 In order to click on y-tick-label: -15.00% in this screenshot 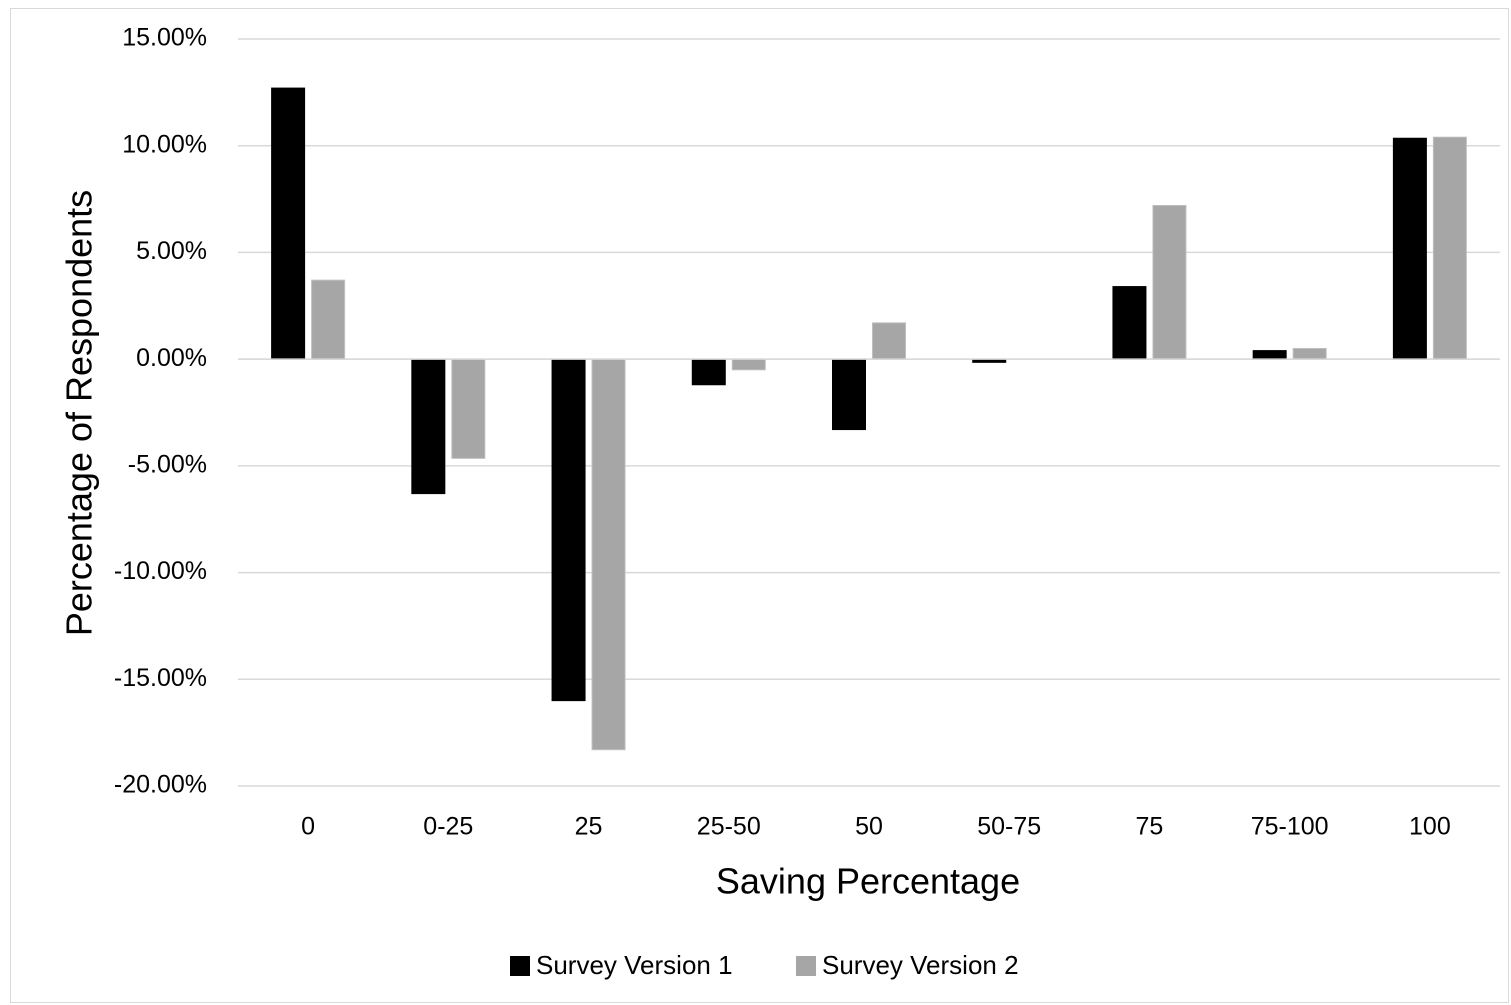, I will do `click(160, 678)`.